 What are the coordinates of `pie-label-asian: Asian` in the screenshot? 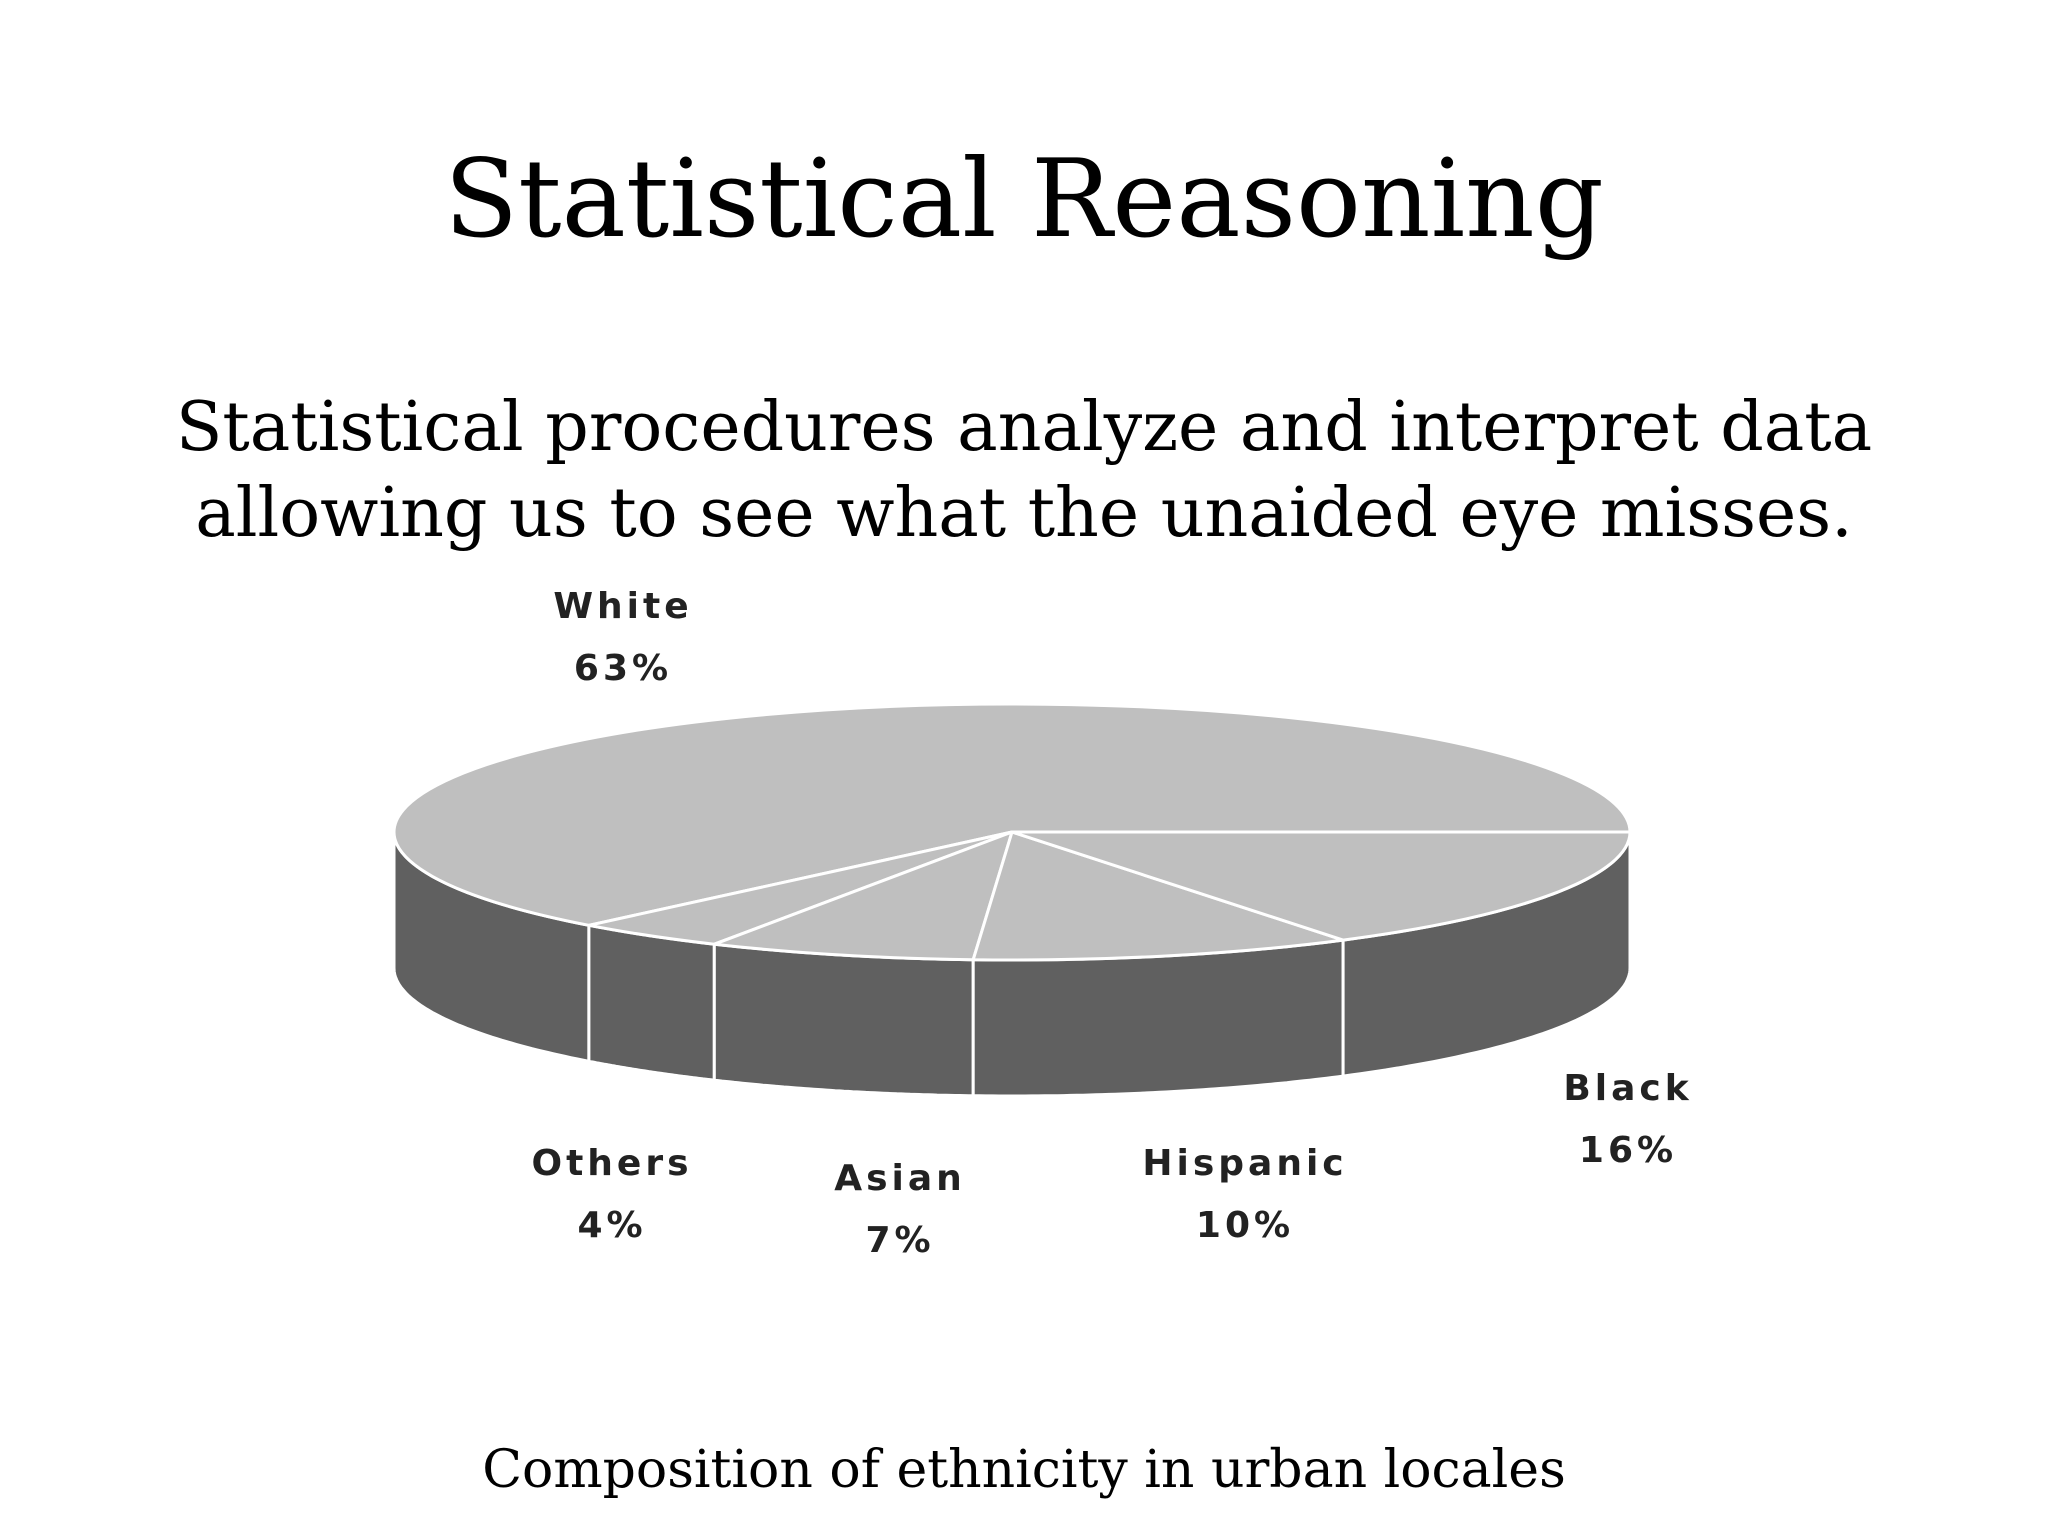 It's located at (900, 1178).